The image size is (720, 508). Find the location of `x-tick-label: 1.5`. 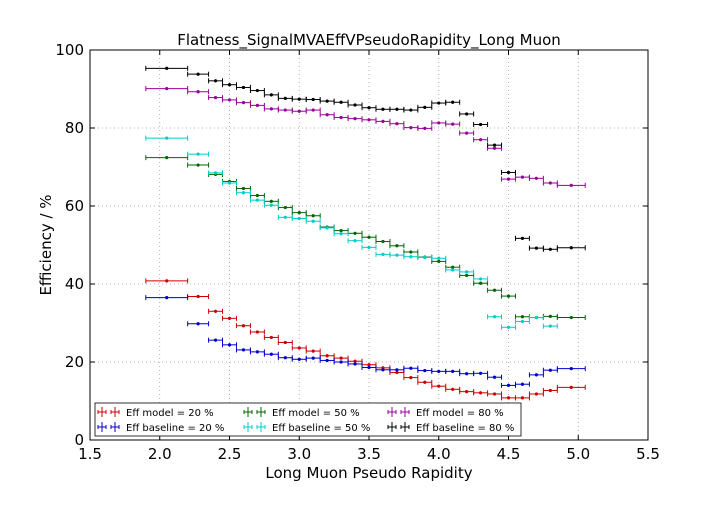

x-tick-label: 1.5 is located at coordinates (90, 454).